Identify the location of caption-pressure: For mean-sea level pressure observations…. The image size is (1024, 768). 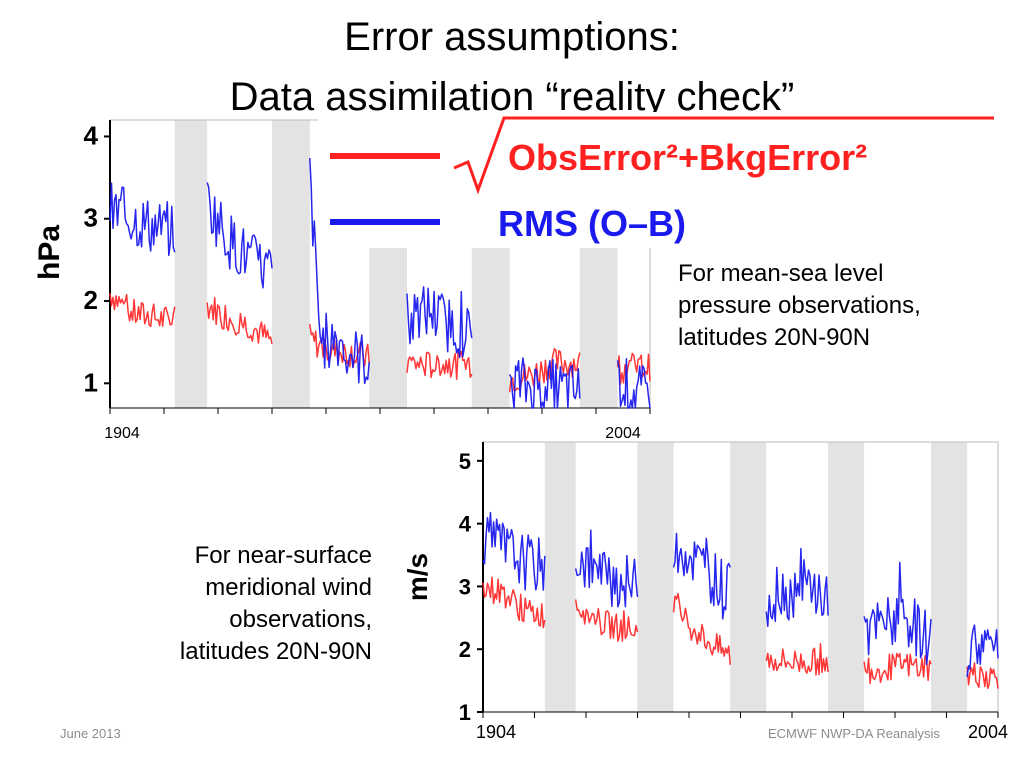
(799, 306).